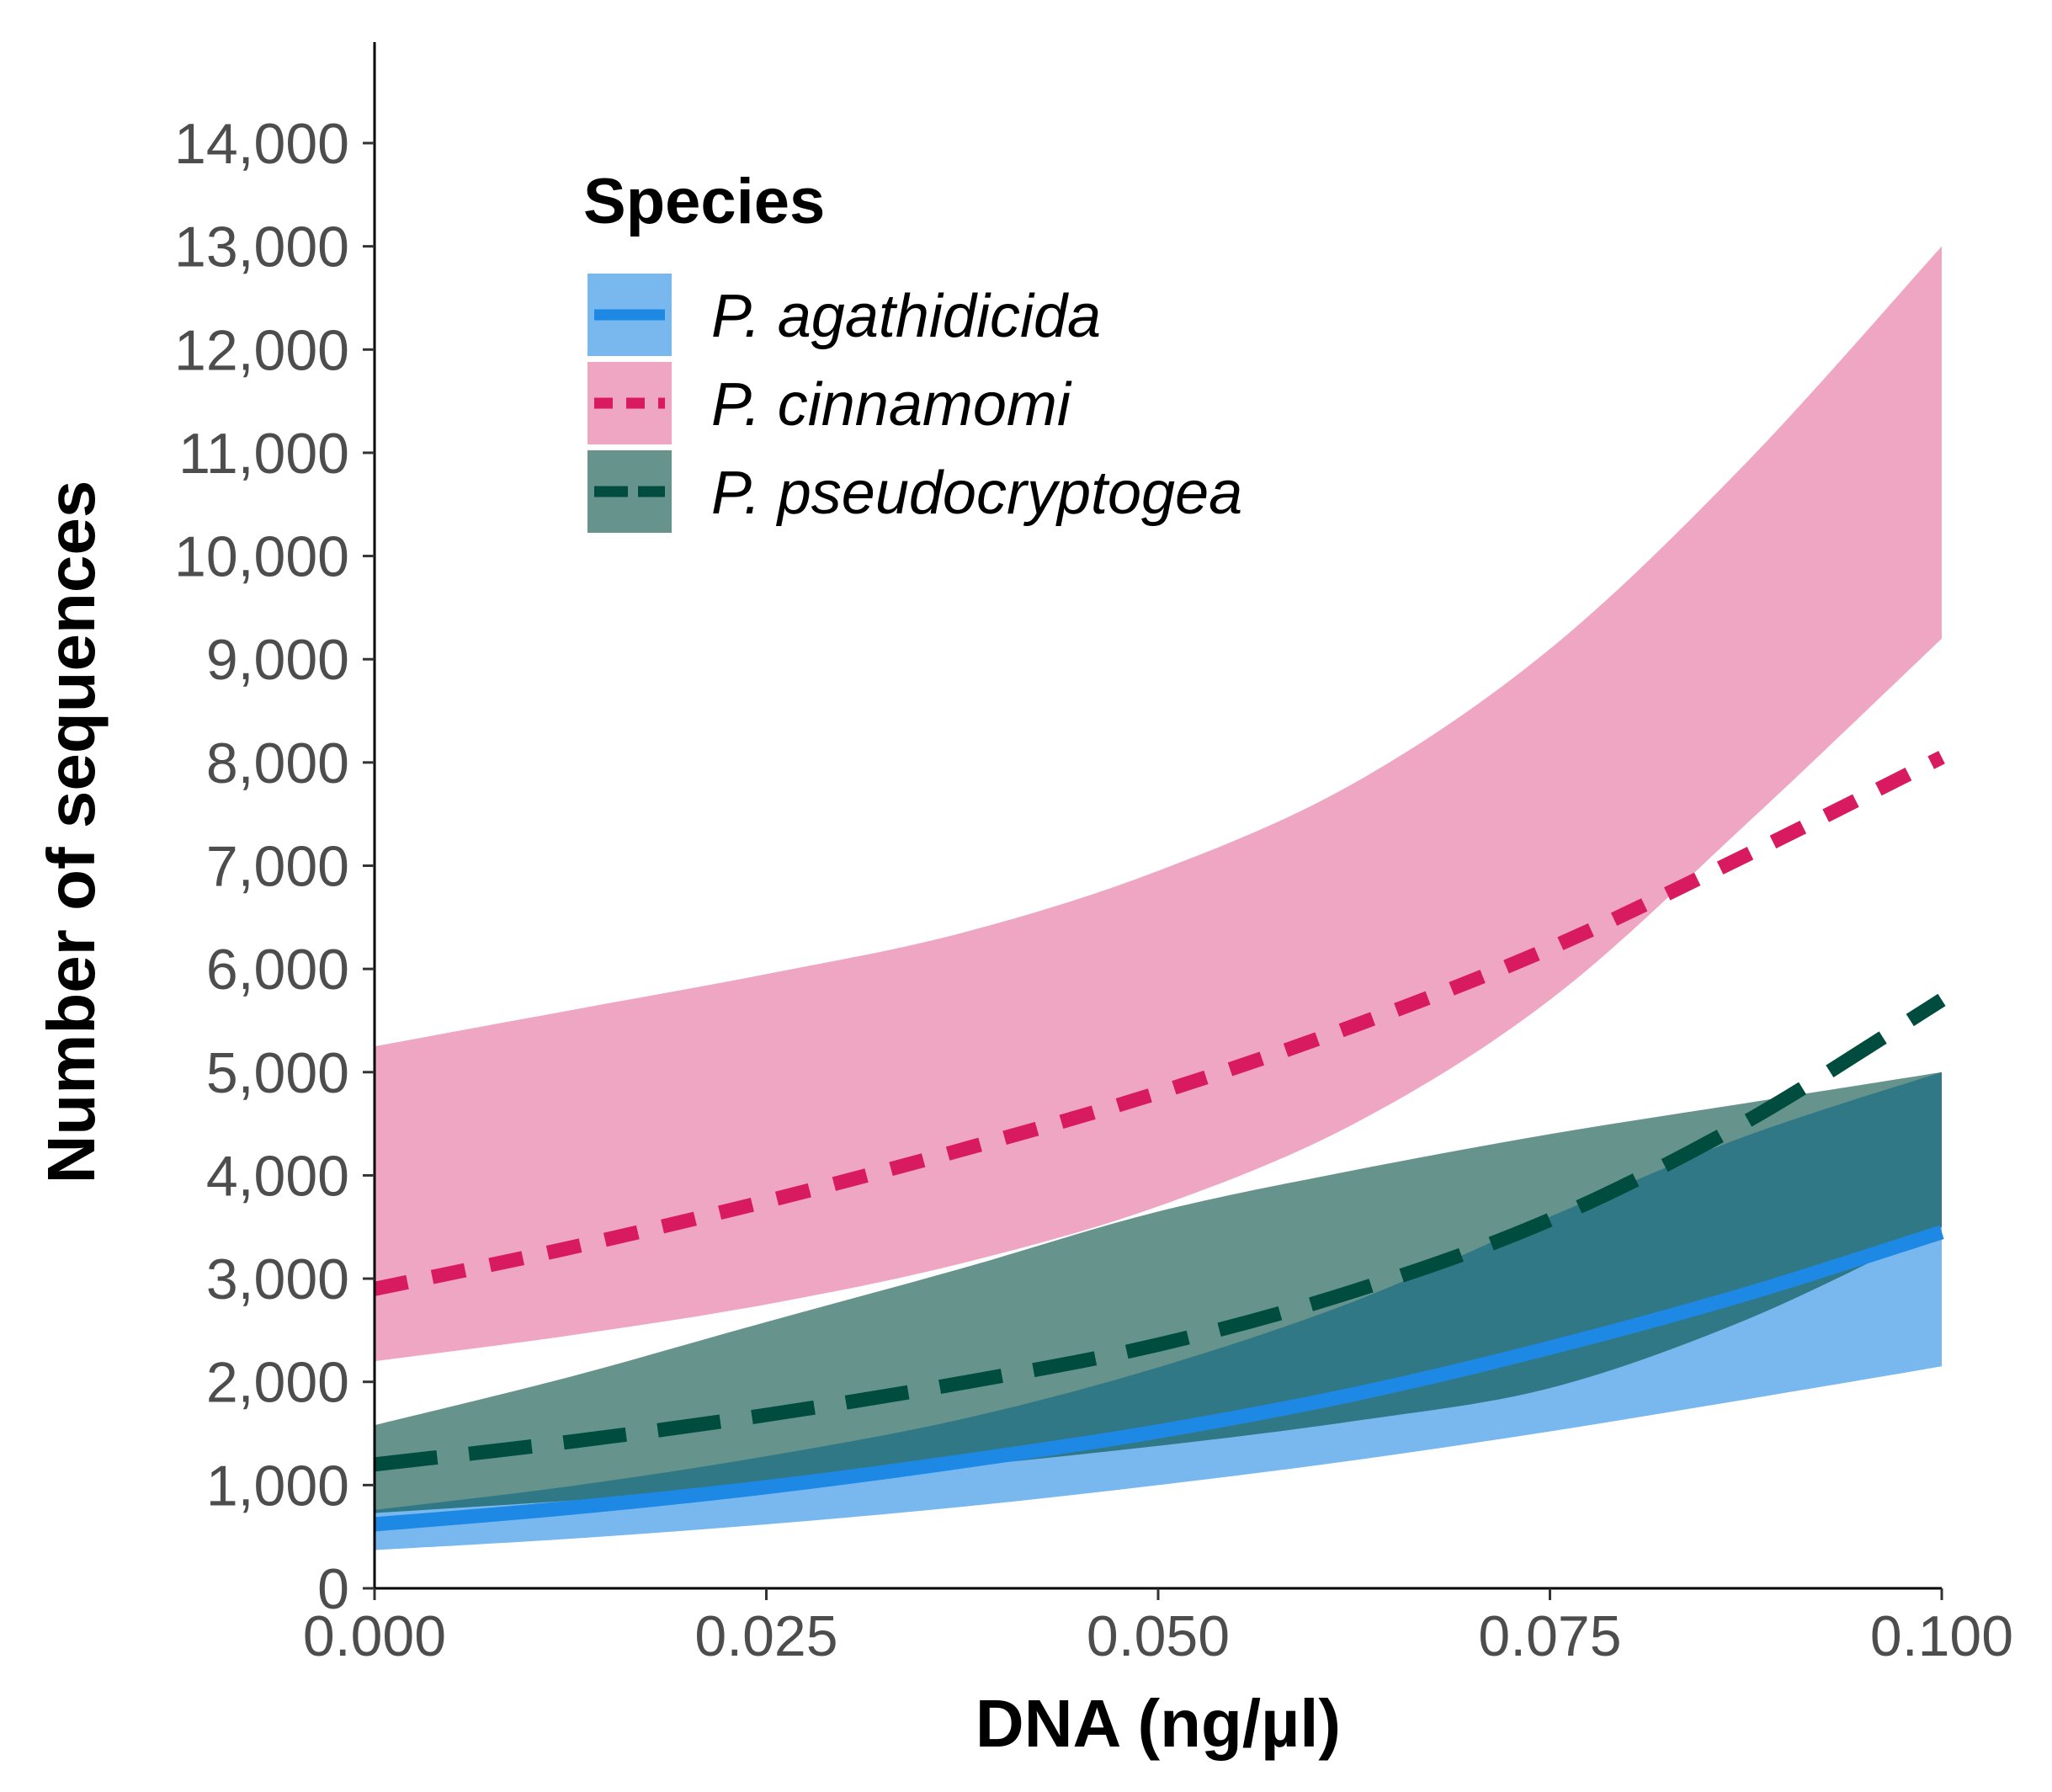 The image size is (2052, 1792). Describe the element at coordinates (374, 1636) in the screenshot. I see `x-tick-label: 0.000` at that location.